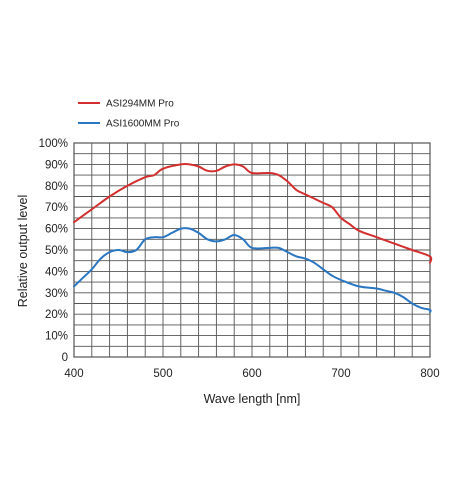 This screenshot has width=450, height=503. What do you see at coordinates (340, 374) in the screenshot?
I see `x-tick-label: 700` at bounding box center [340, 374].